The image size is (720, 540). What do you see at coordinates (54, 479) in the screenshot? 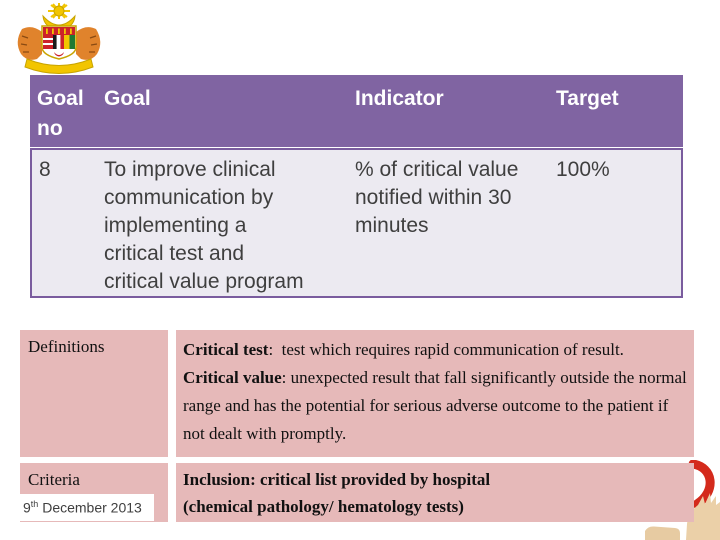
I see `criteria-label: Criteria` at bounding box center [54, 479].